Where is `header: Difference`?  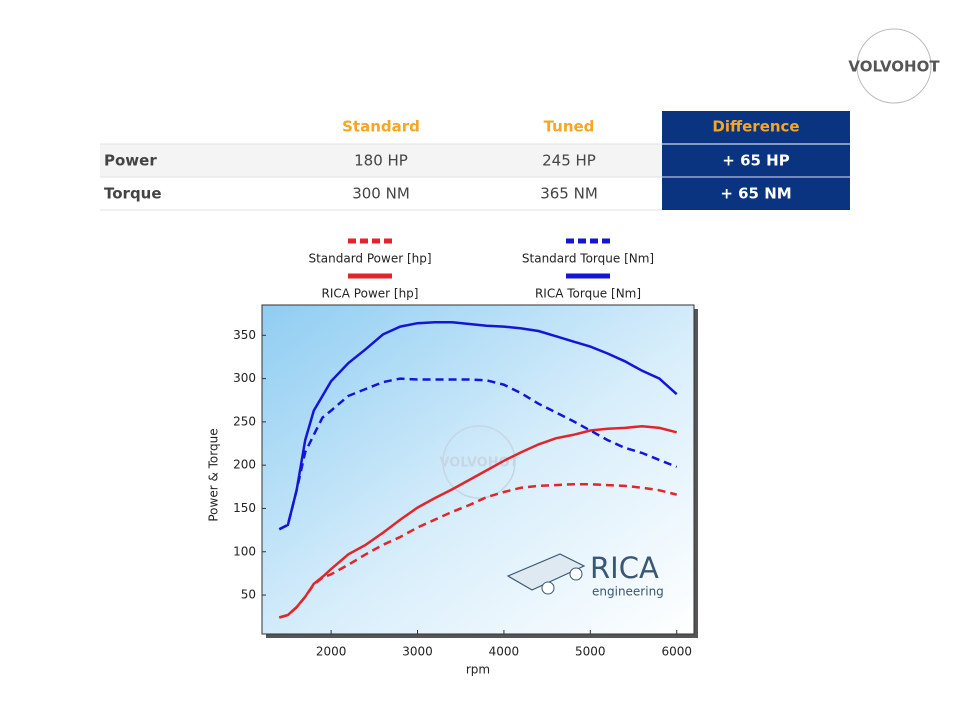
header: Difference is located at coordinates (755, 127).